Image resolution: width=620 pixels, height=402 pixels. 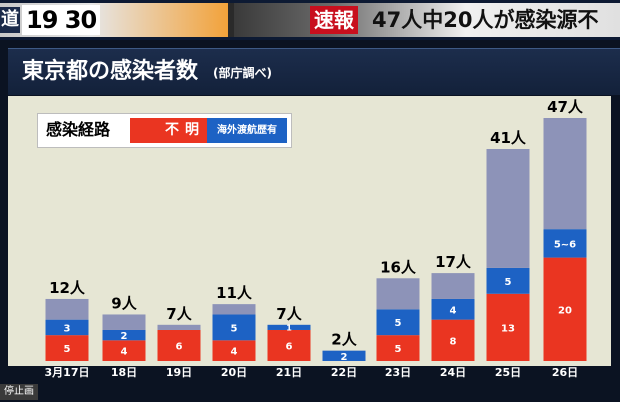 I want to click on footer-bar, so click(x=310, y=392).